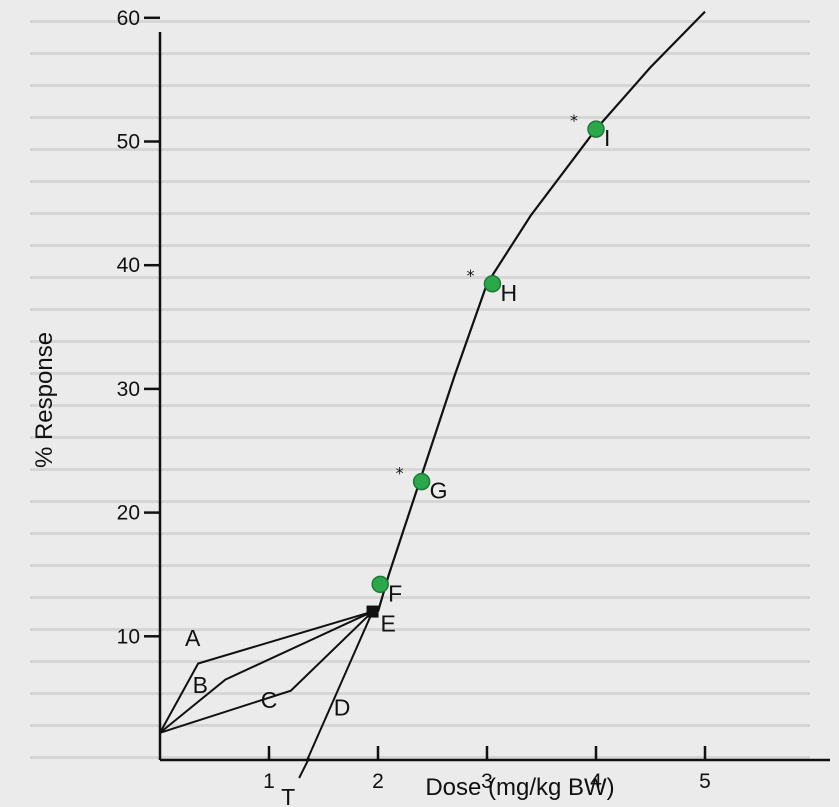 This screenshot has width=839, height=807. I want to click on ray-label: D, so click(342, 707).